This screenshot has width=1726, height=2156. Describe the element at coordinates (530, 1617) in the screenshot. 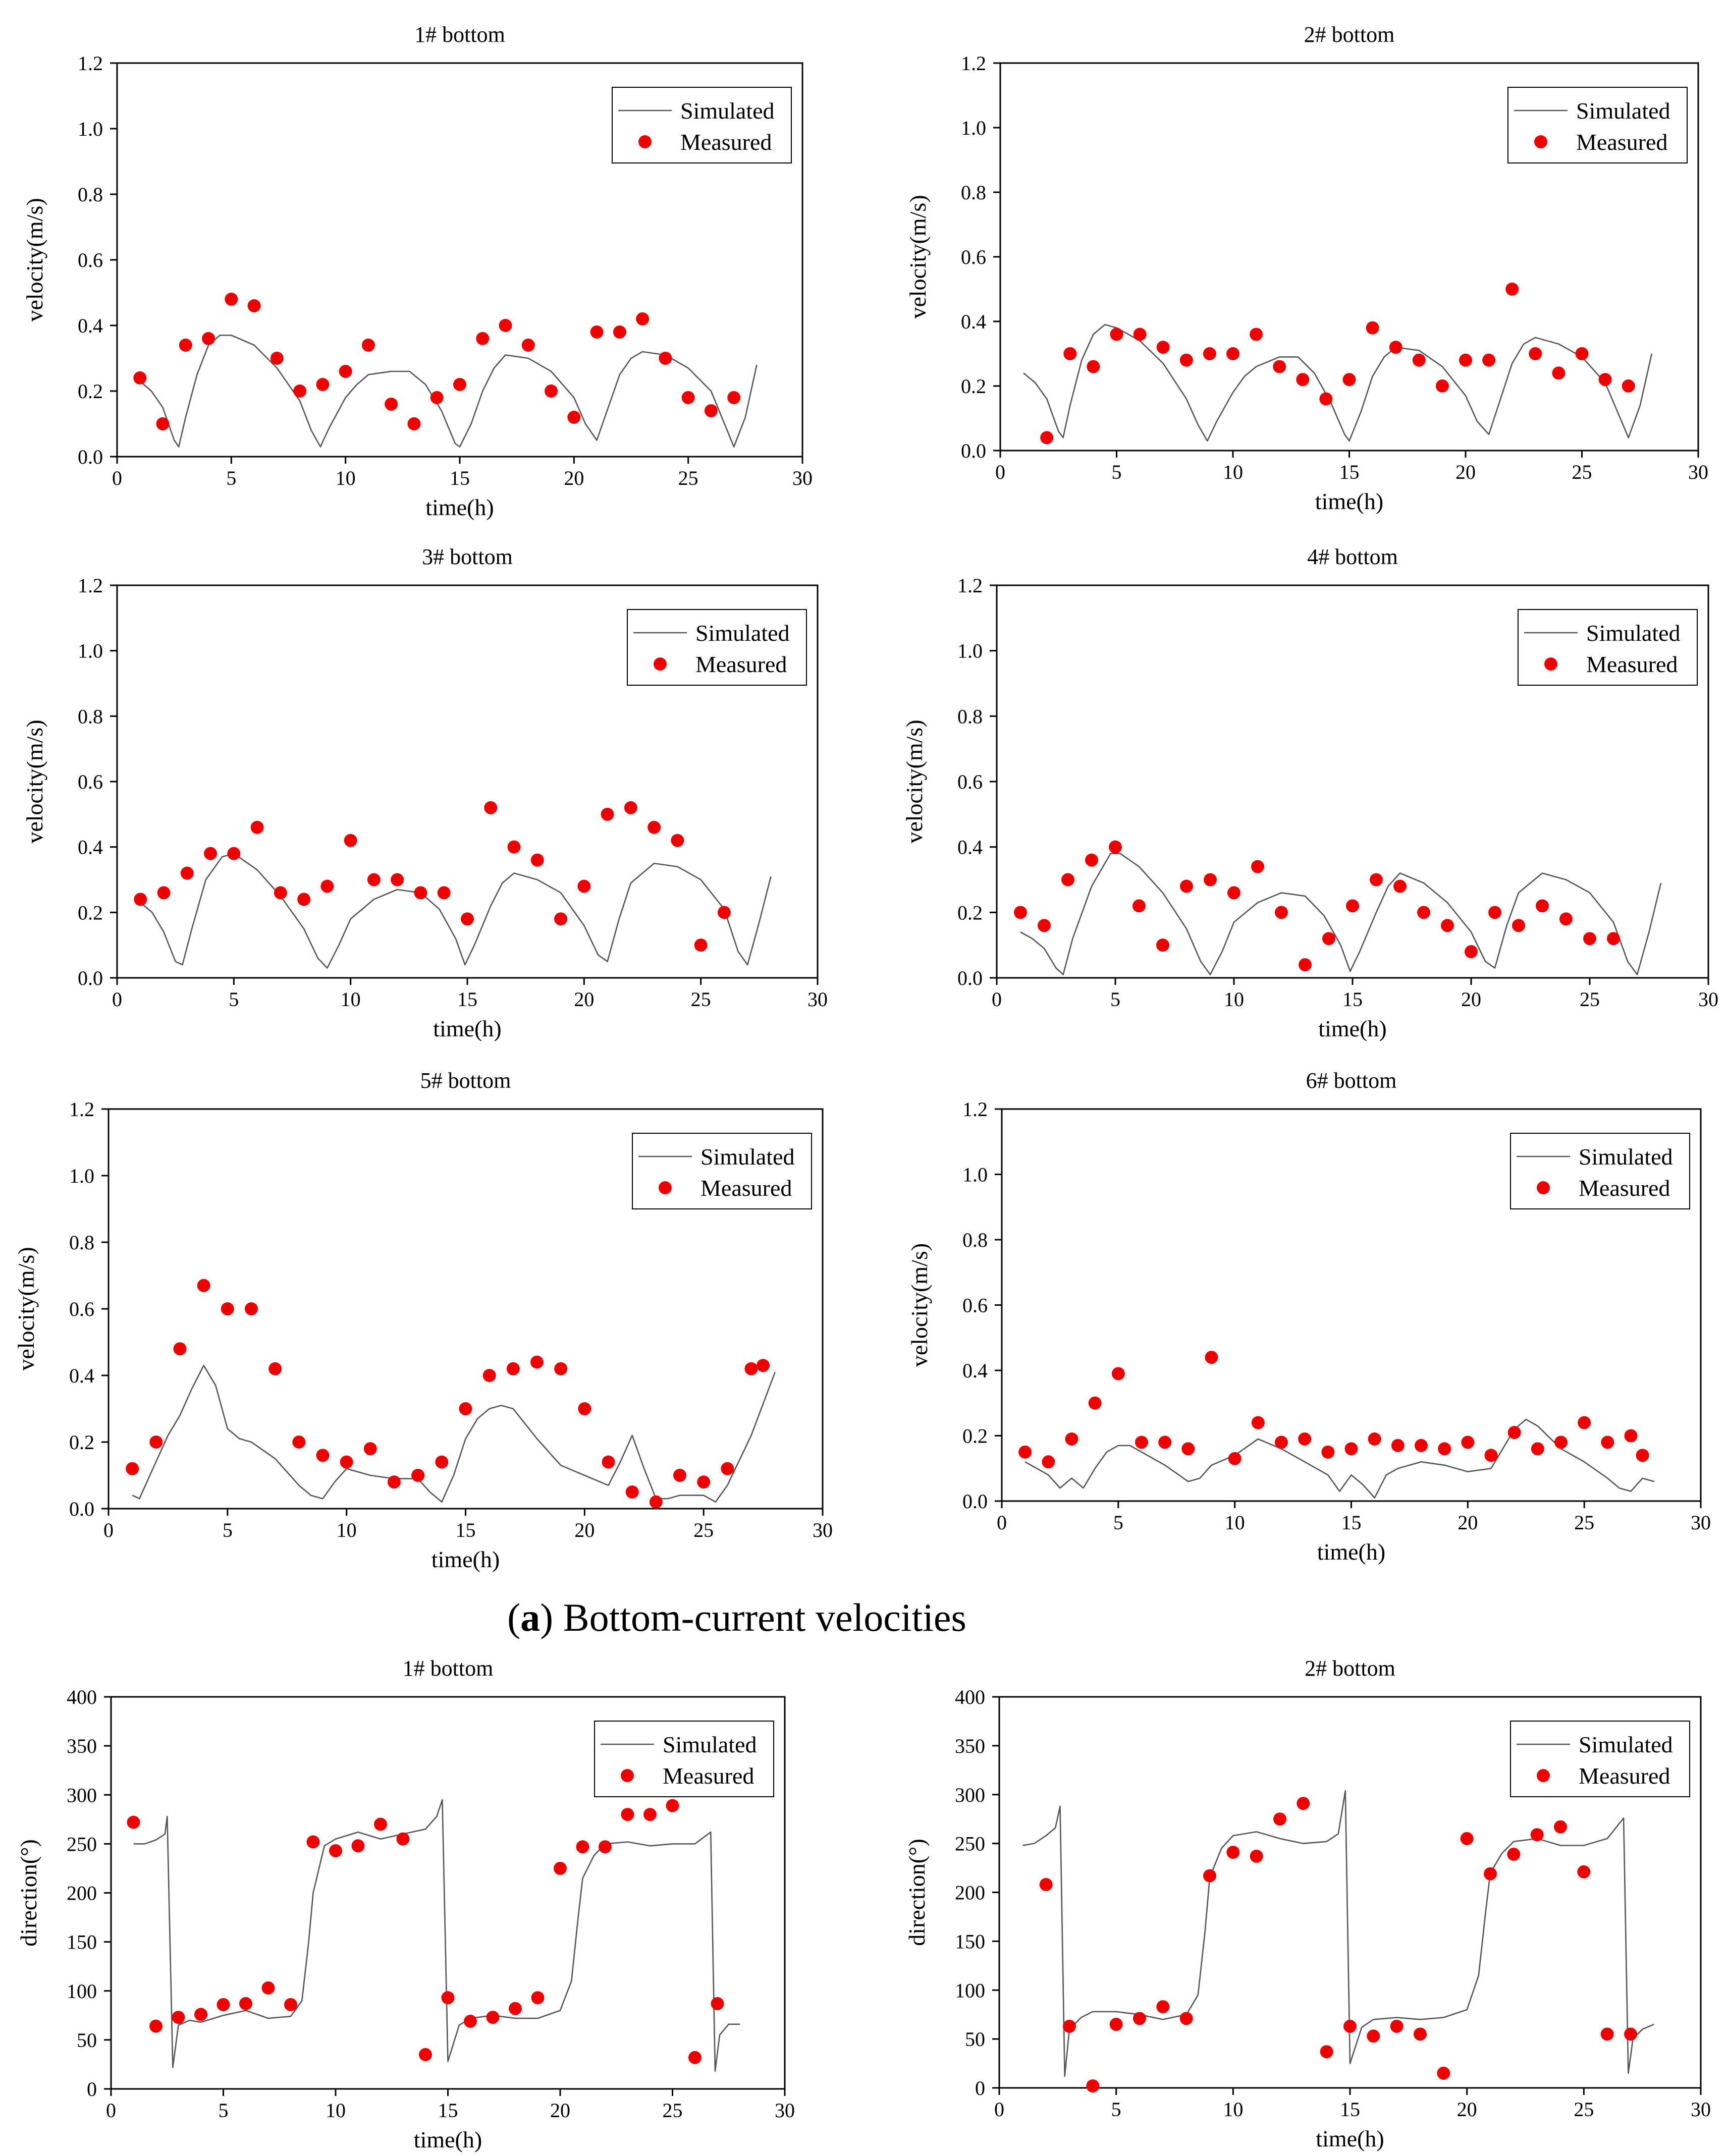

I see `caption-a-letter: a` at that location.